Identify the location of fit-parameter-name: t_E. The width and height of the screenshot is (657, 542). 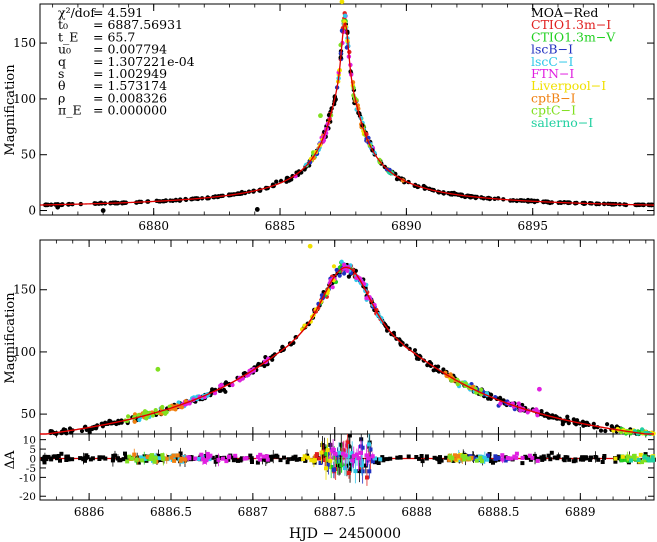
(68, 36).